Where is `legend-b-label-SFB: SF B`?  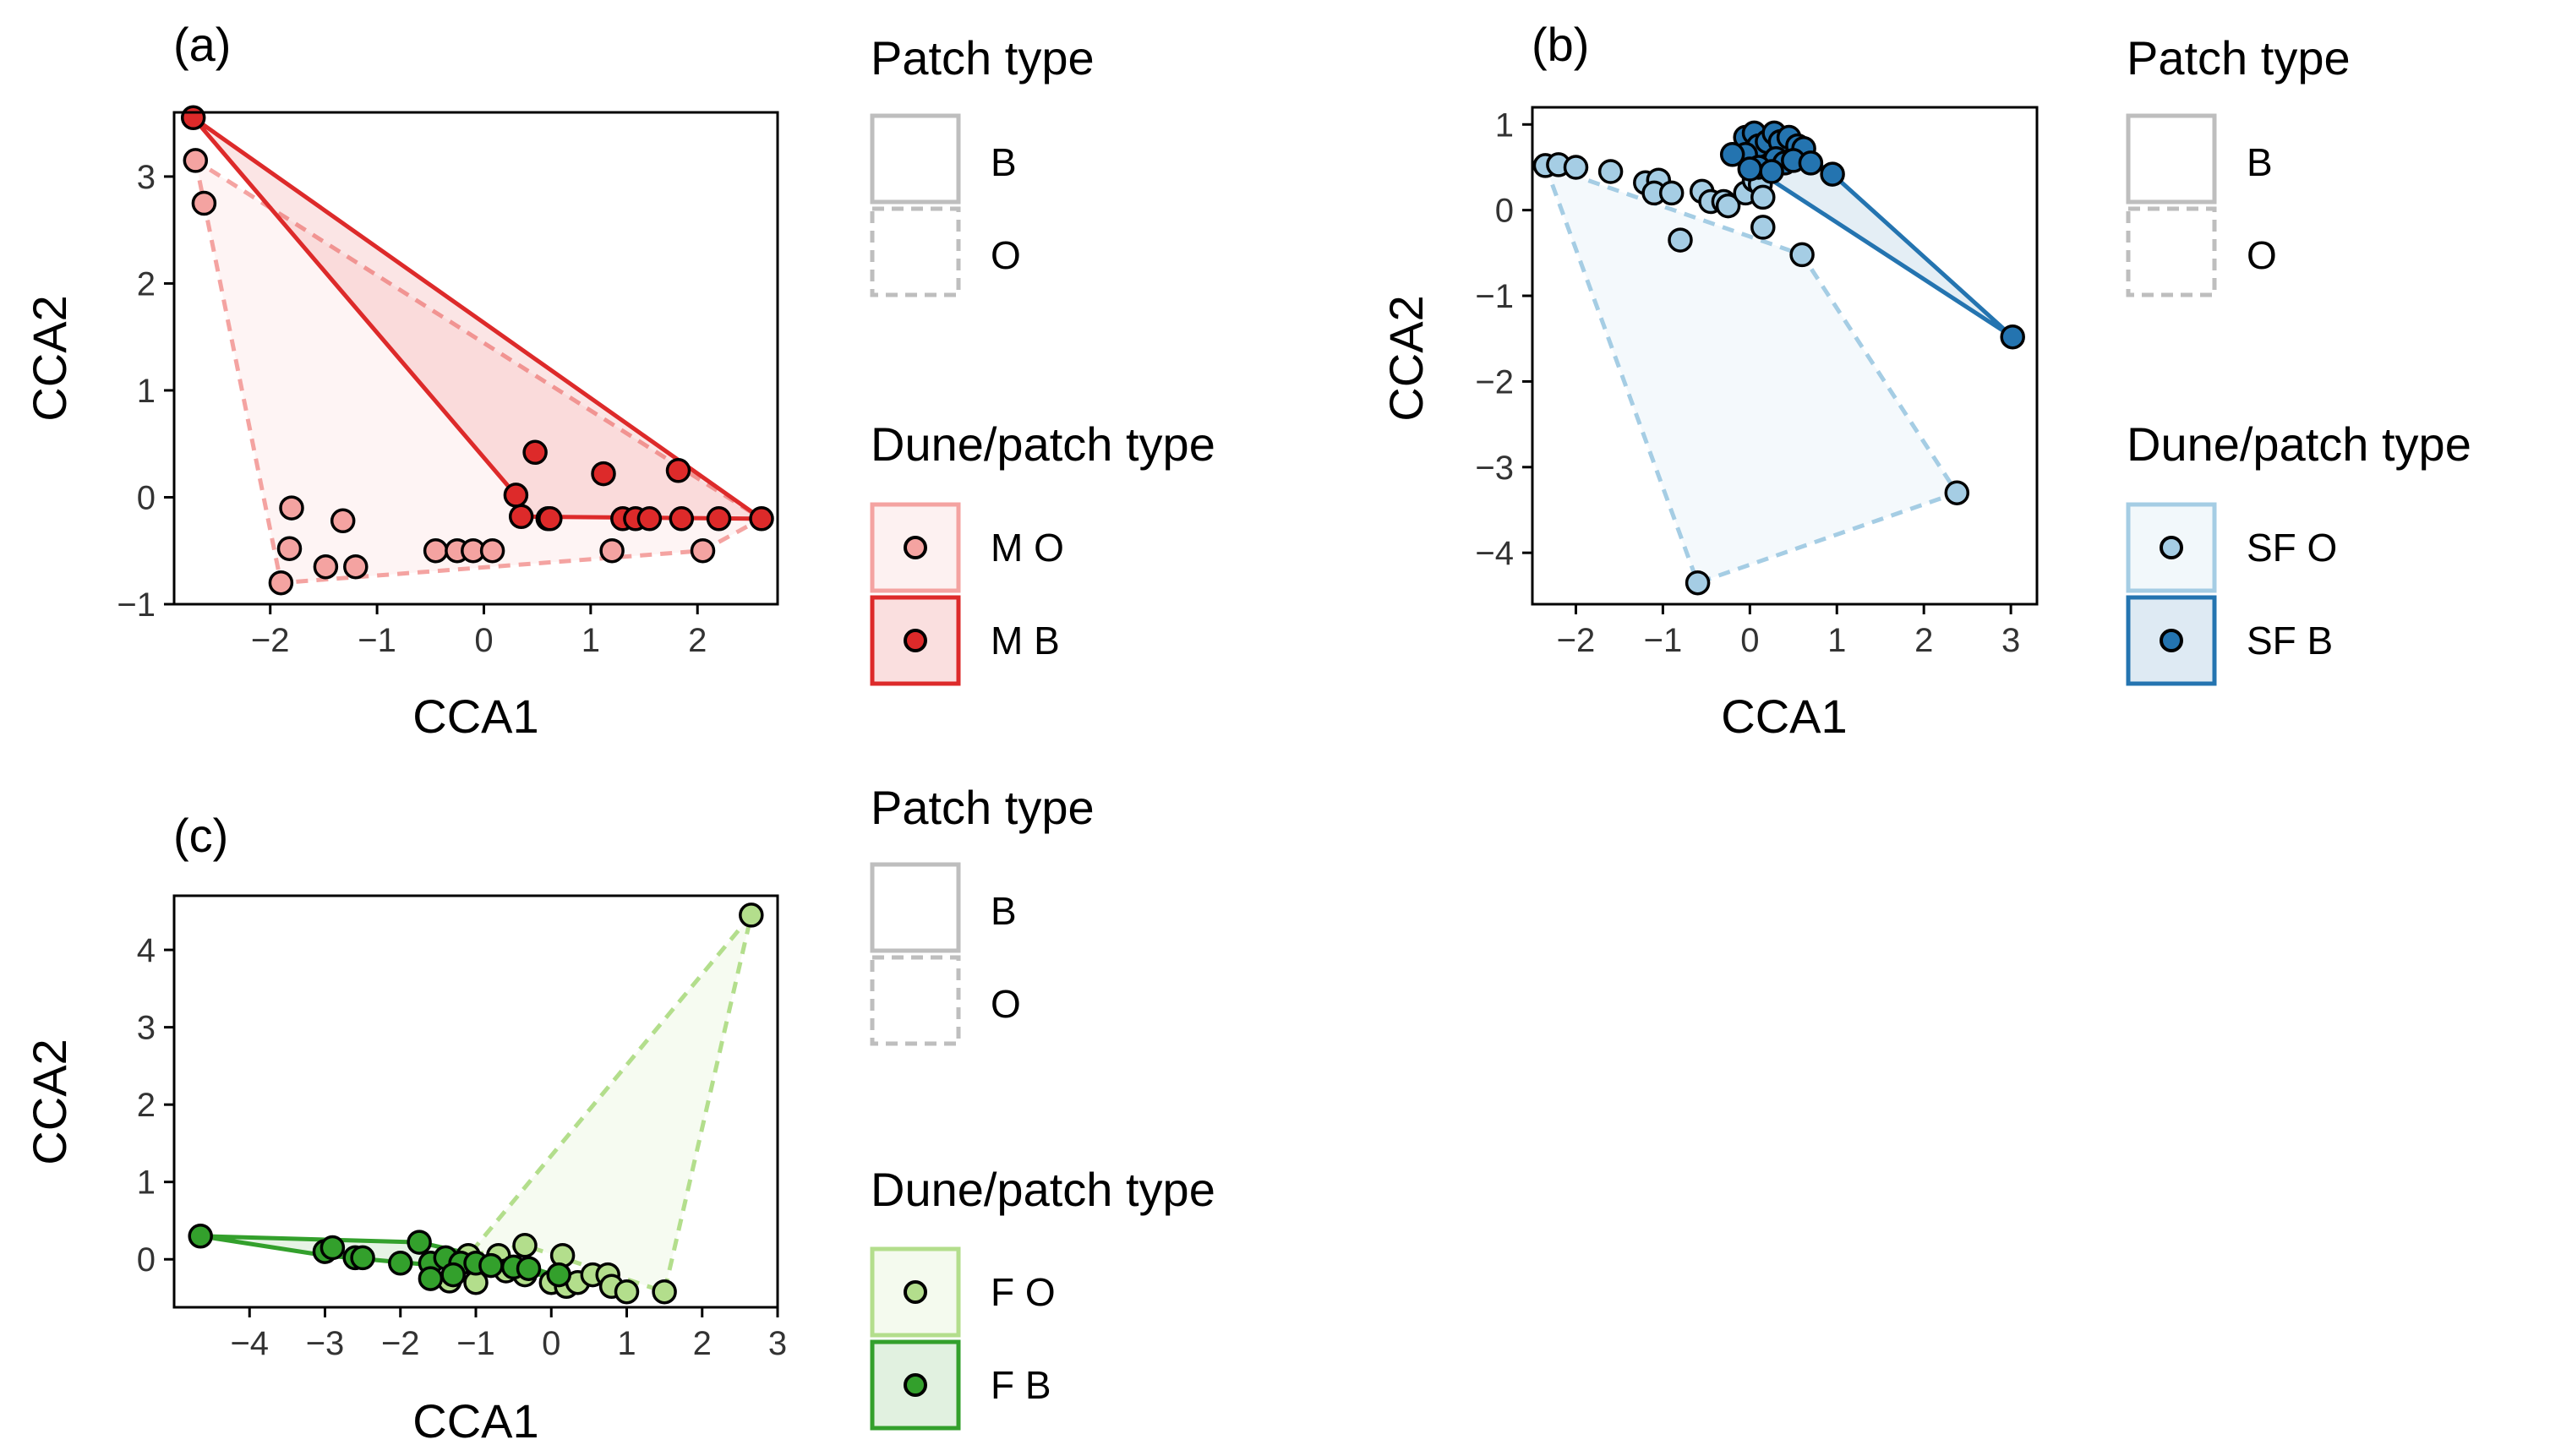 legend-b-label-SFB: SF B is located at coordinates (2290, 641).